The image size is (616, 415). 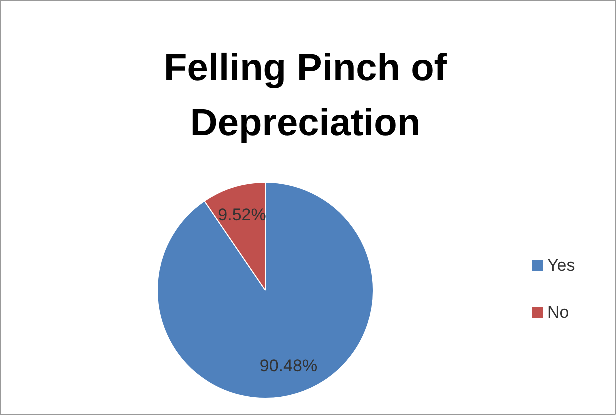 I want to click on chart-title: Felling Pinch of Depreciation, so click(x=306, y=96).